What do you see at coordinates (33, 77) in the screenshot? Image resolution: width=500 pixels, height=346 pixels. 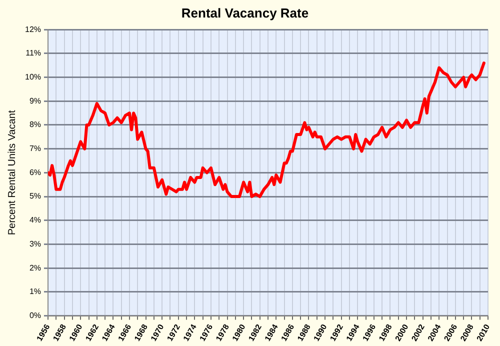 I see `y-tick-label: 10%` at bounding box center [33, 77].